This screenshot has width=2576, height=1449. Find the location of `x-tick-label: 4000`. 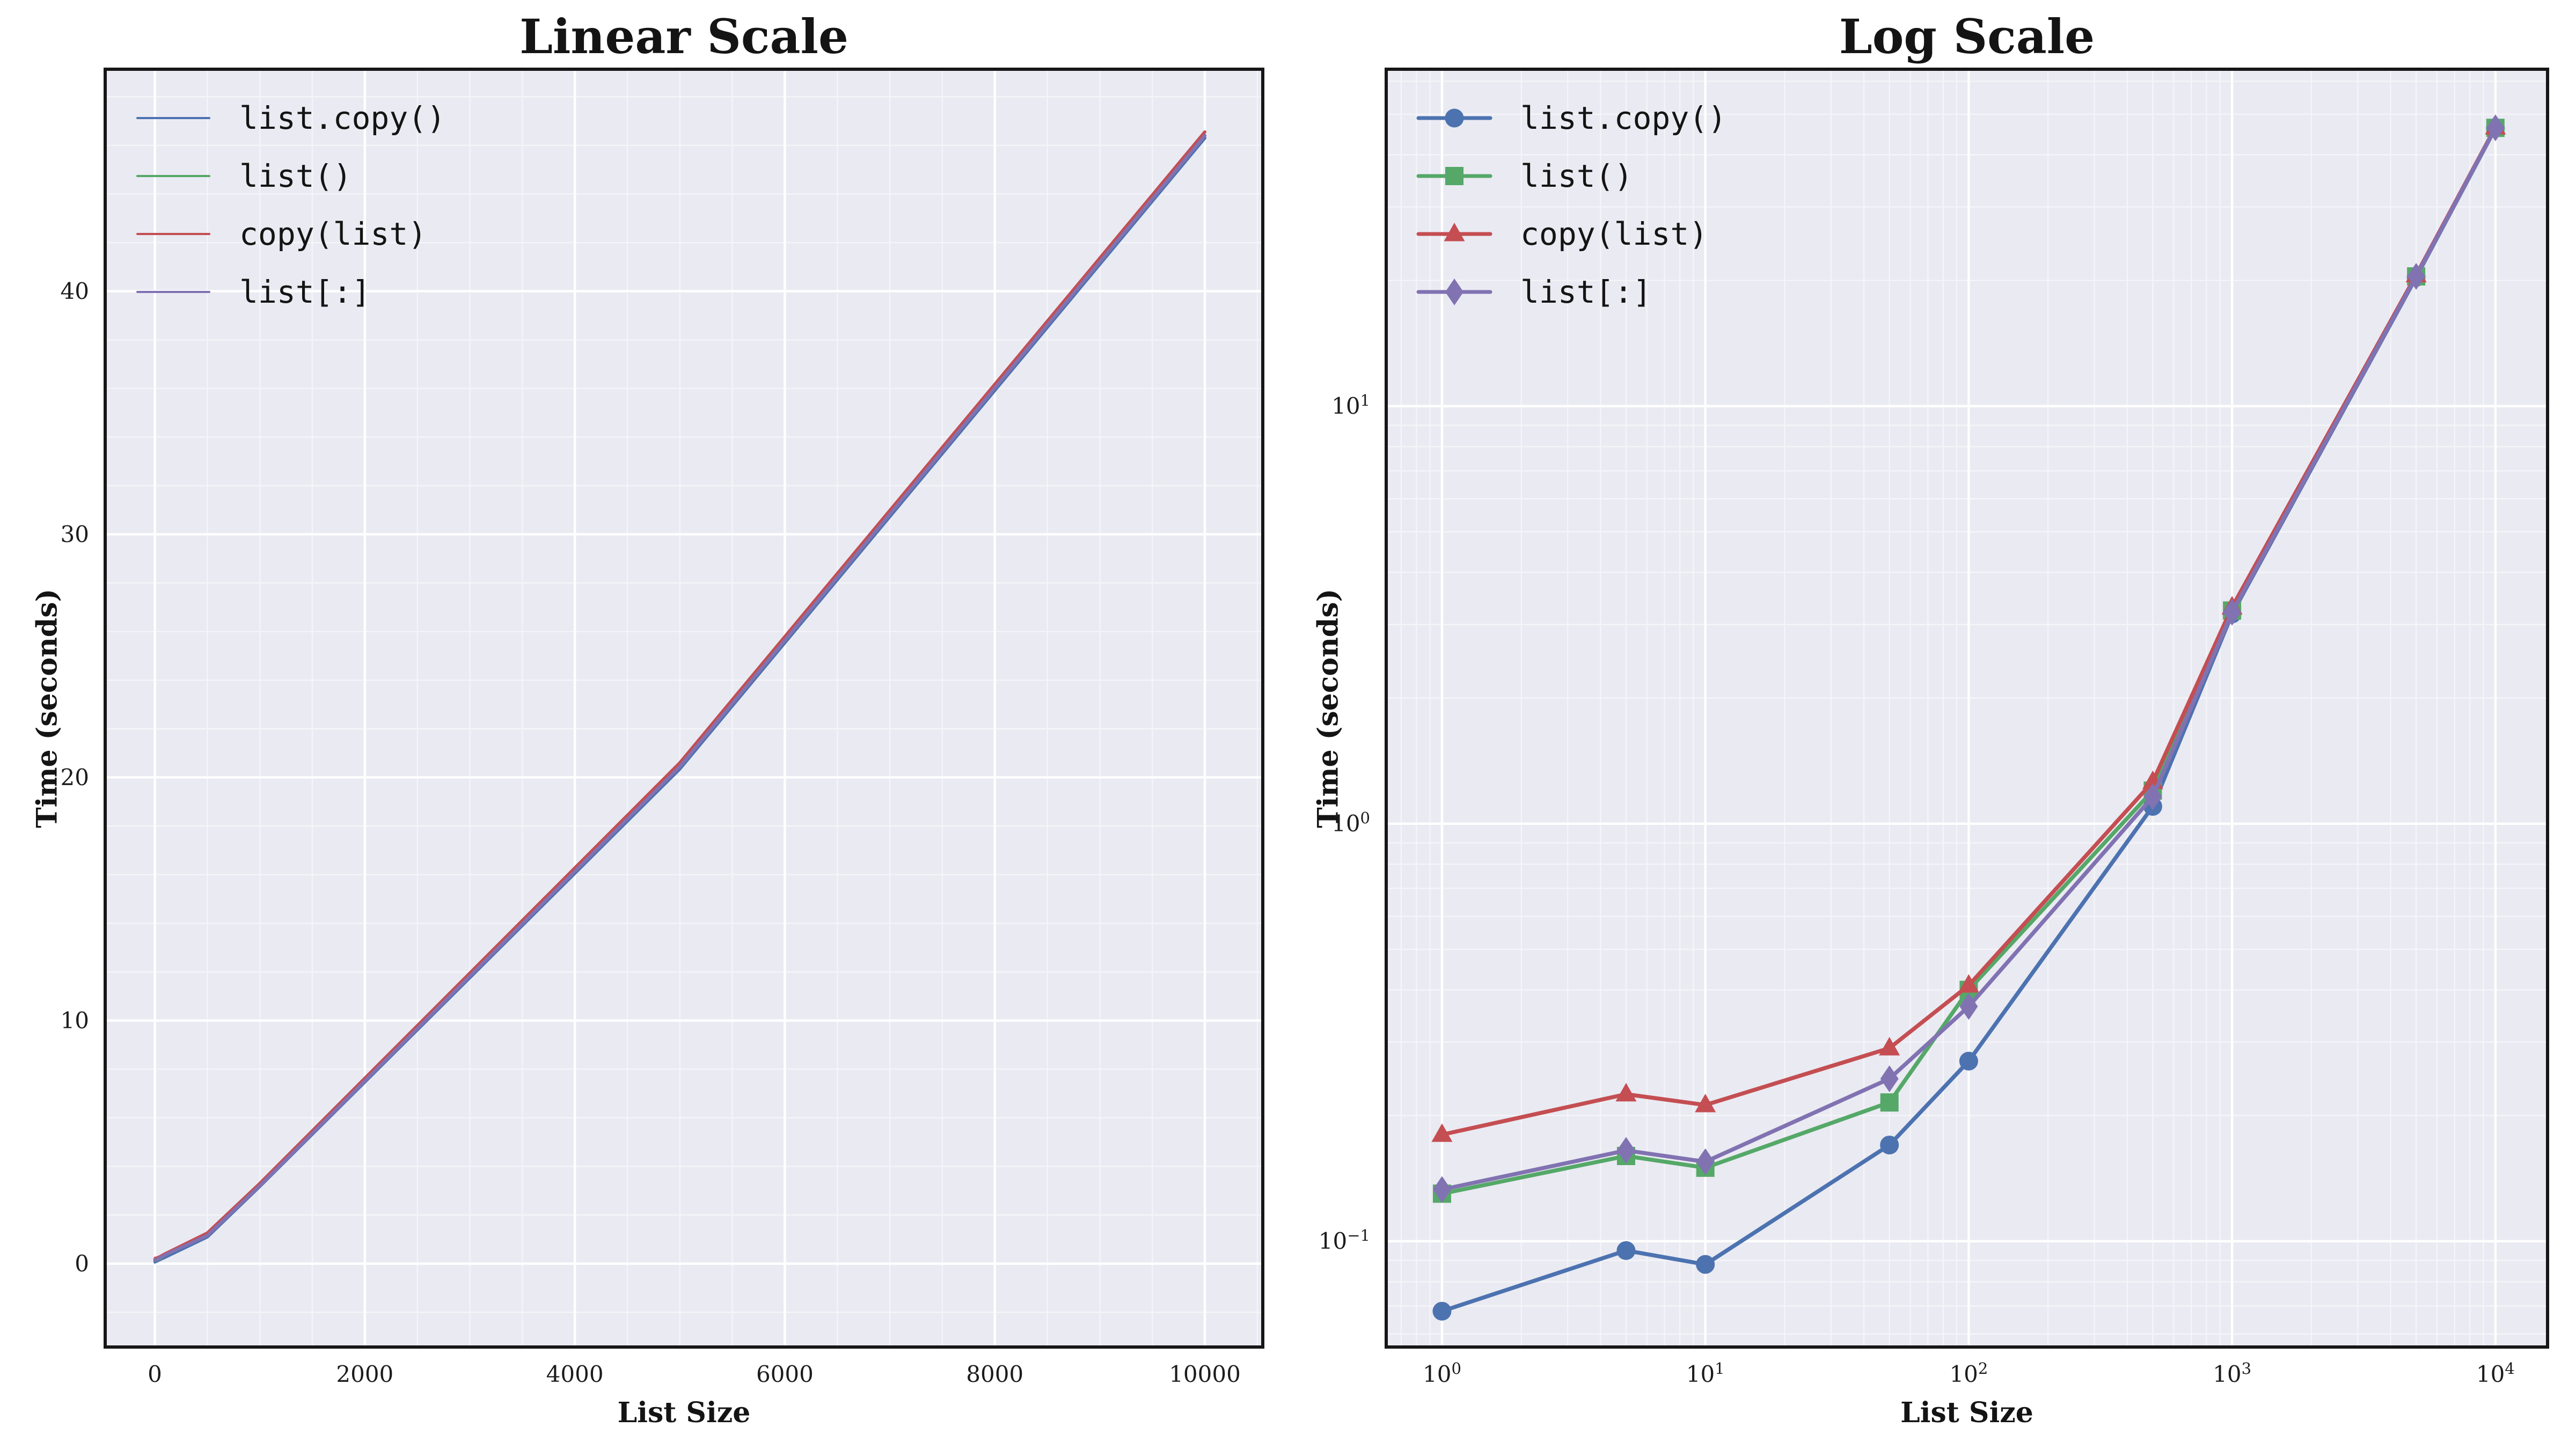

x-tick-label: 4000 is located at coordinates (575, 1374).